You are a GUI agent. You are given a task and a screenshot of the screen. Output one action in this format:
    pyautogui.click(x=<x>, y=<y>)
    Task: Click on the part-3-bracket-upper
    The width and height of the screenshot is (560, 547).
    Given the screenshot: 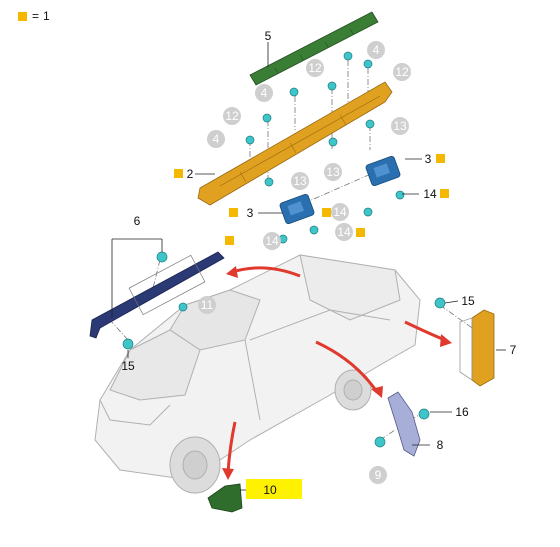 What is the action you would take?
    pyautogui.click(x=383, y=171)
    